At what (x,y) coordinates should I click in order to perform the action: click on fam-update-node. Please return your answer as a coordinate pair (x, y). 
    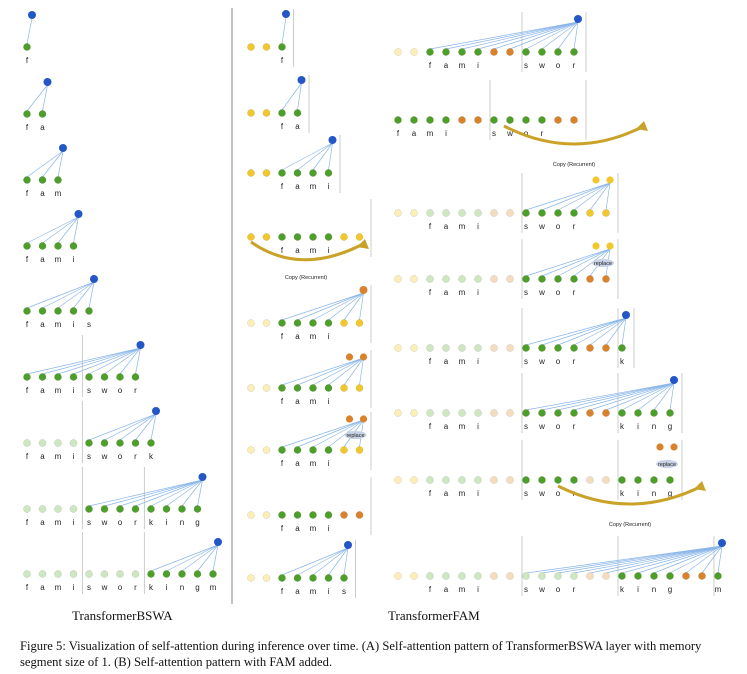
    Looking at the image, I should click on (363, 419).